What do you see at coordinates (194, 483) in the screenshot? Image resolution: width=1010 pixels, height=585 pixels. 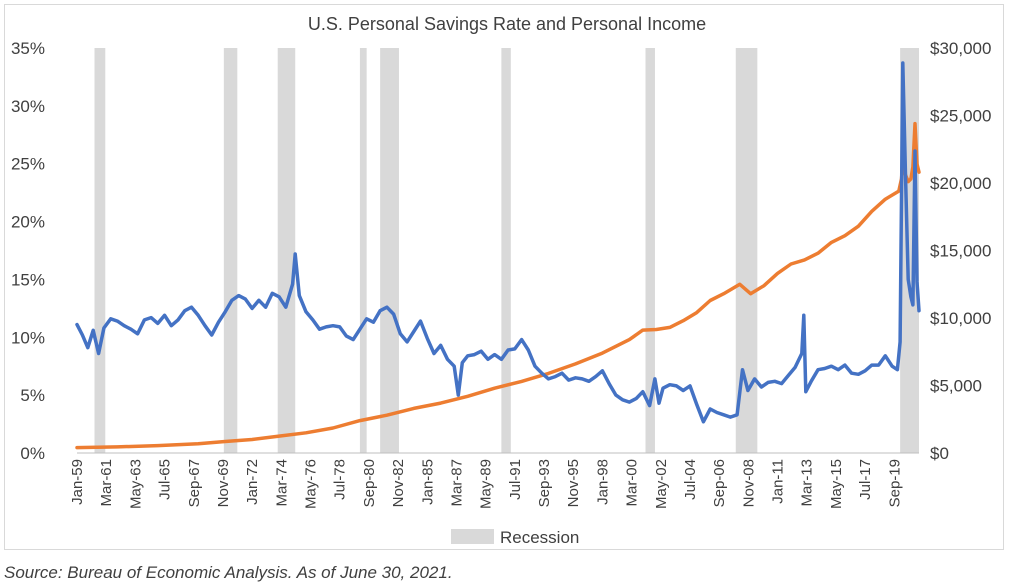 I see `x-tick-label: Sep-67` at bounding box center [194, 483].